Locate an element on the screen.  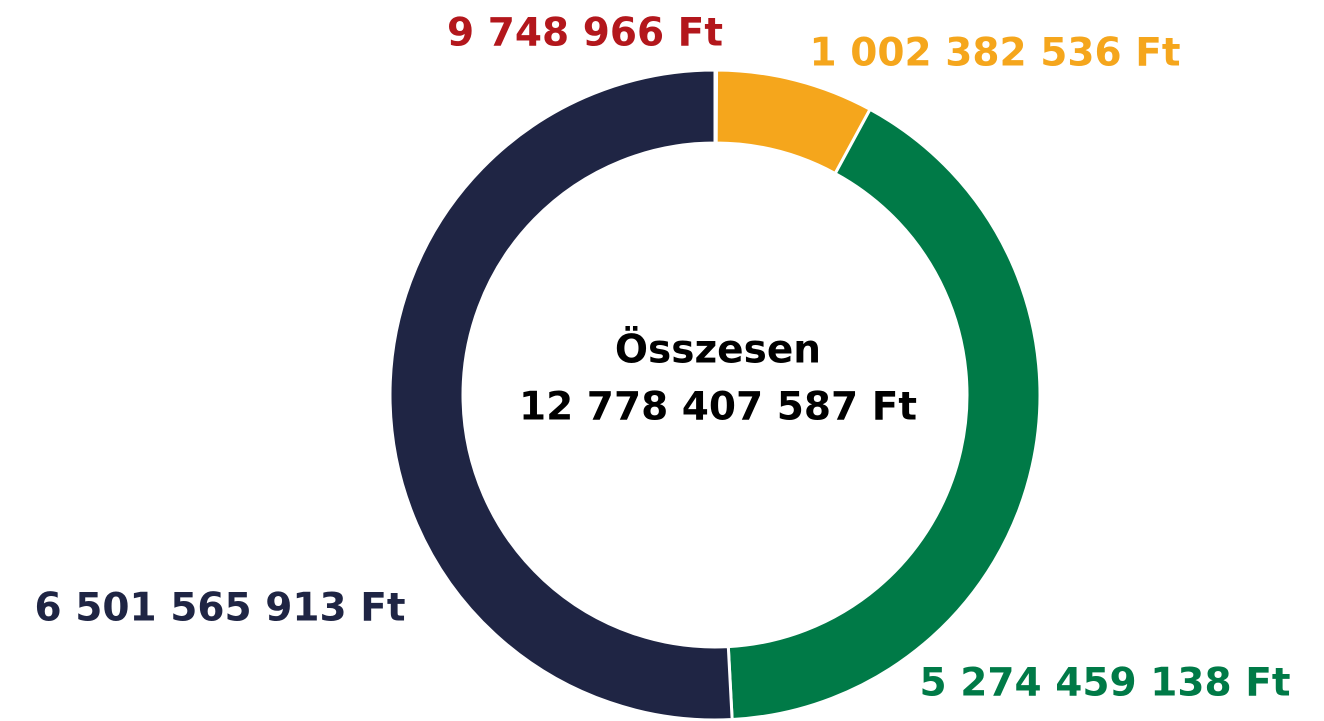
center-label: Összesen is located at coordinates (718, 349).